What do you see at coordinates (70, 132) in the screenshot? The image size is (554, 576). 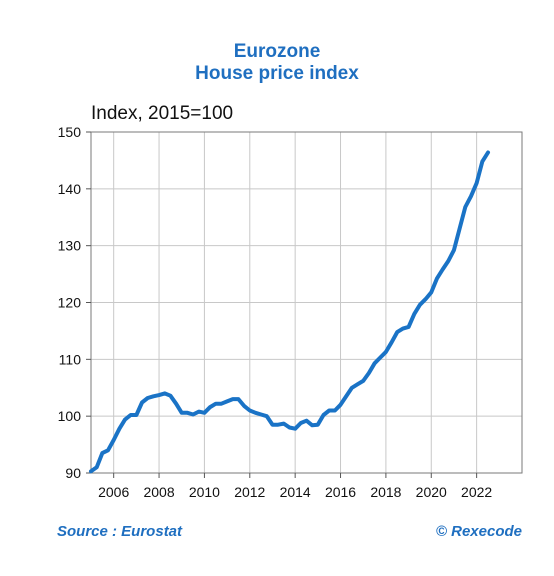 I see `y-tick-label: 150` at bounding box center [70, 132].